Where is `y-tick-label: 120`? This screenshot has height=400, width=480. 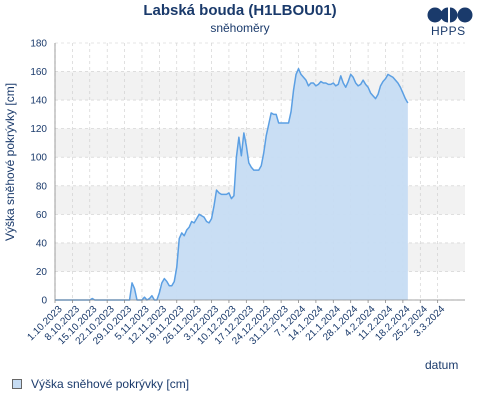 y-tick-label: 120 is located at coordinates (38, 129).